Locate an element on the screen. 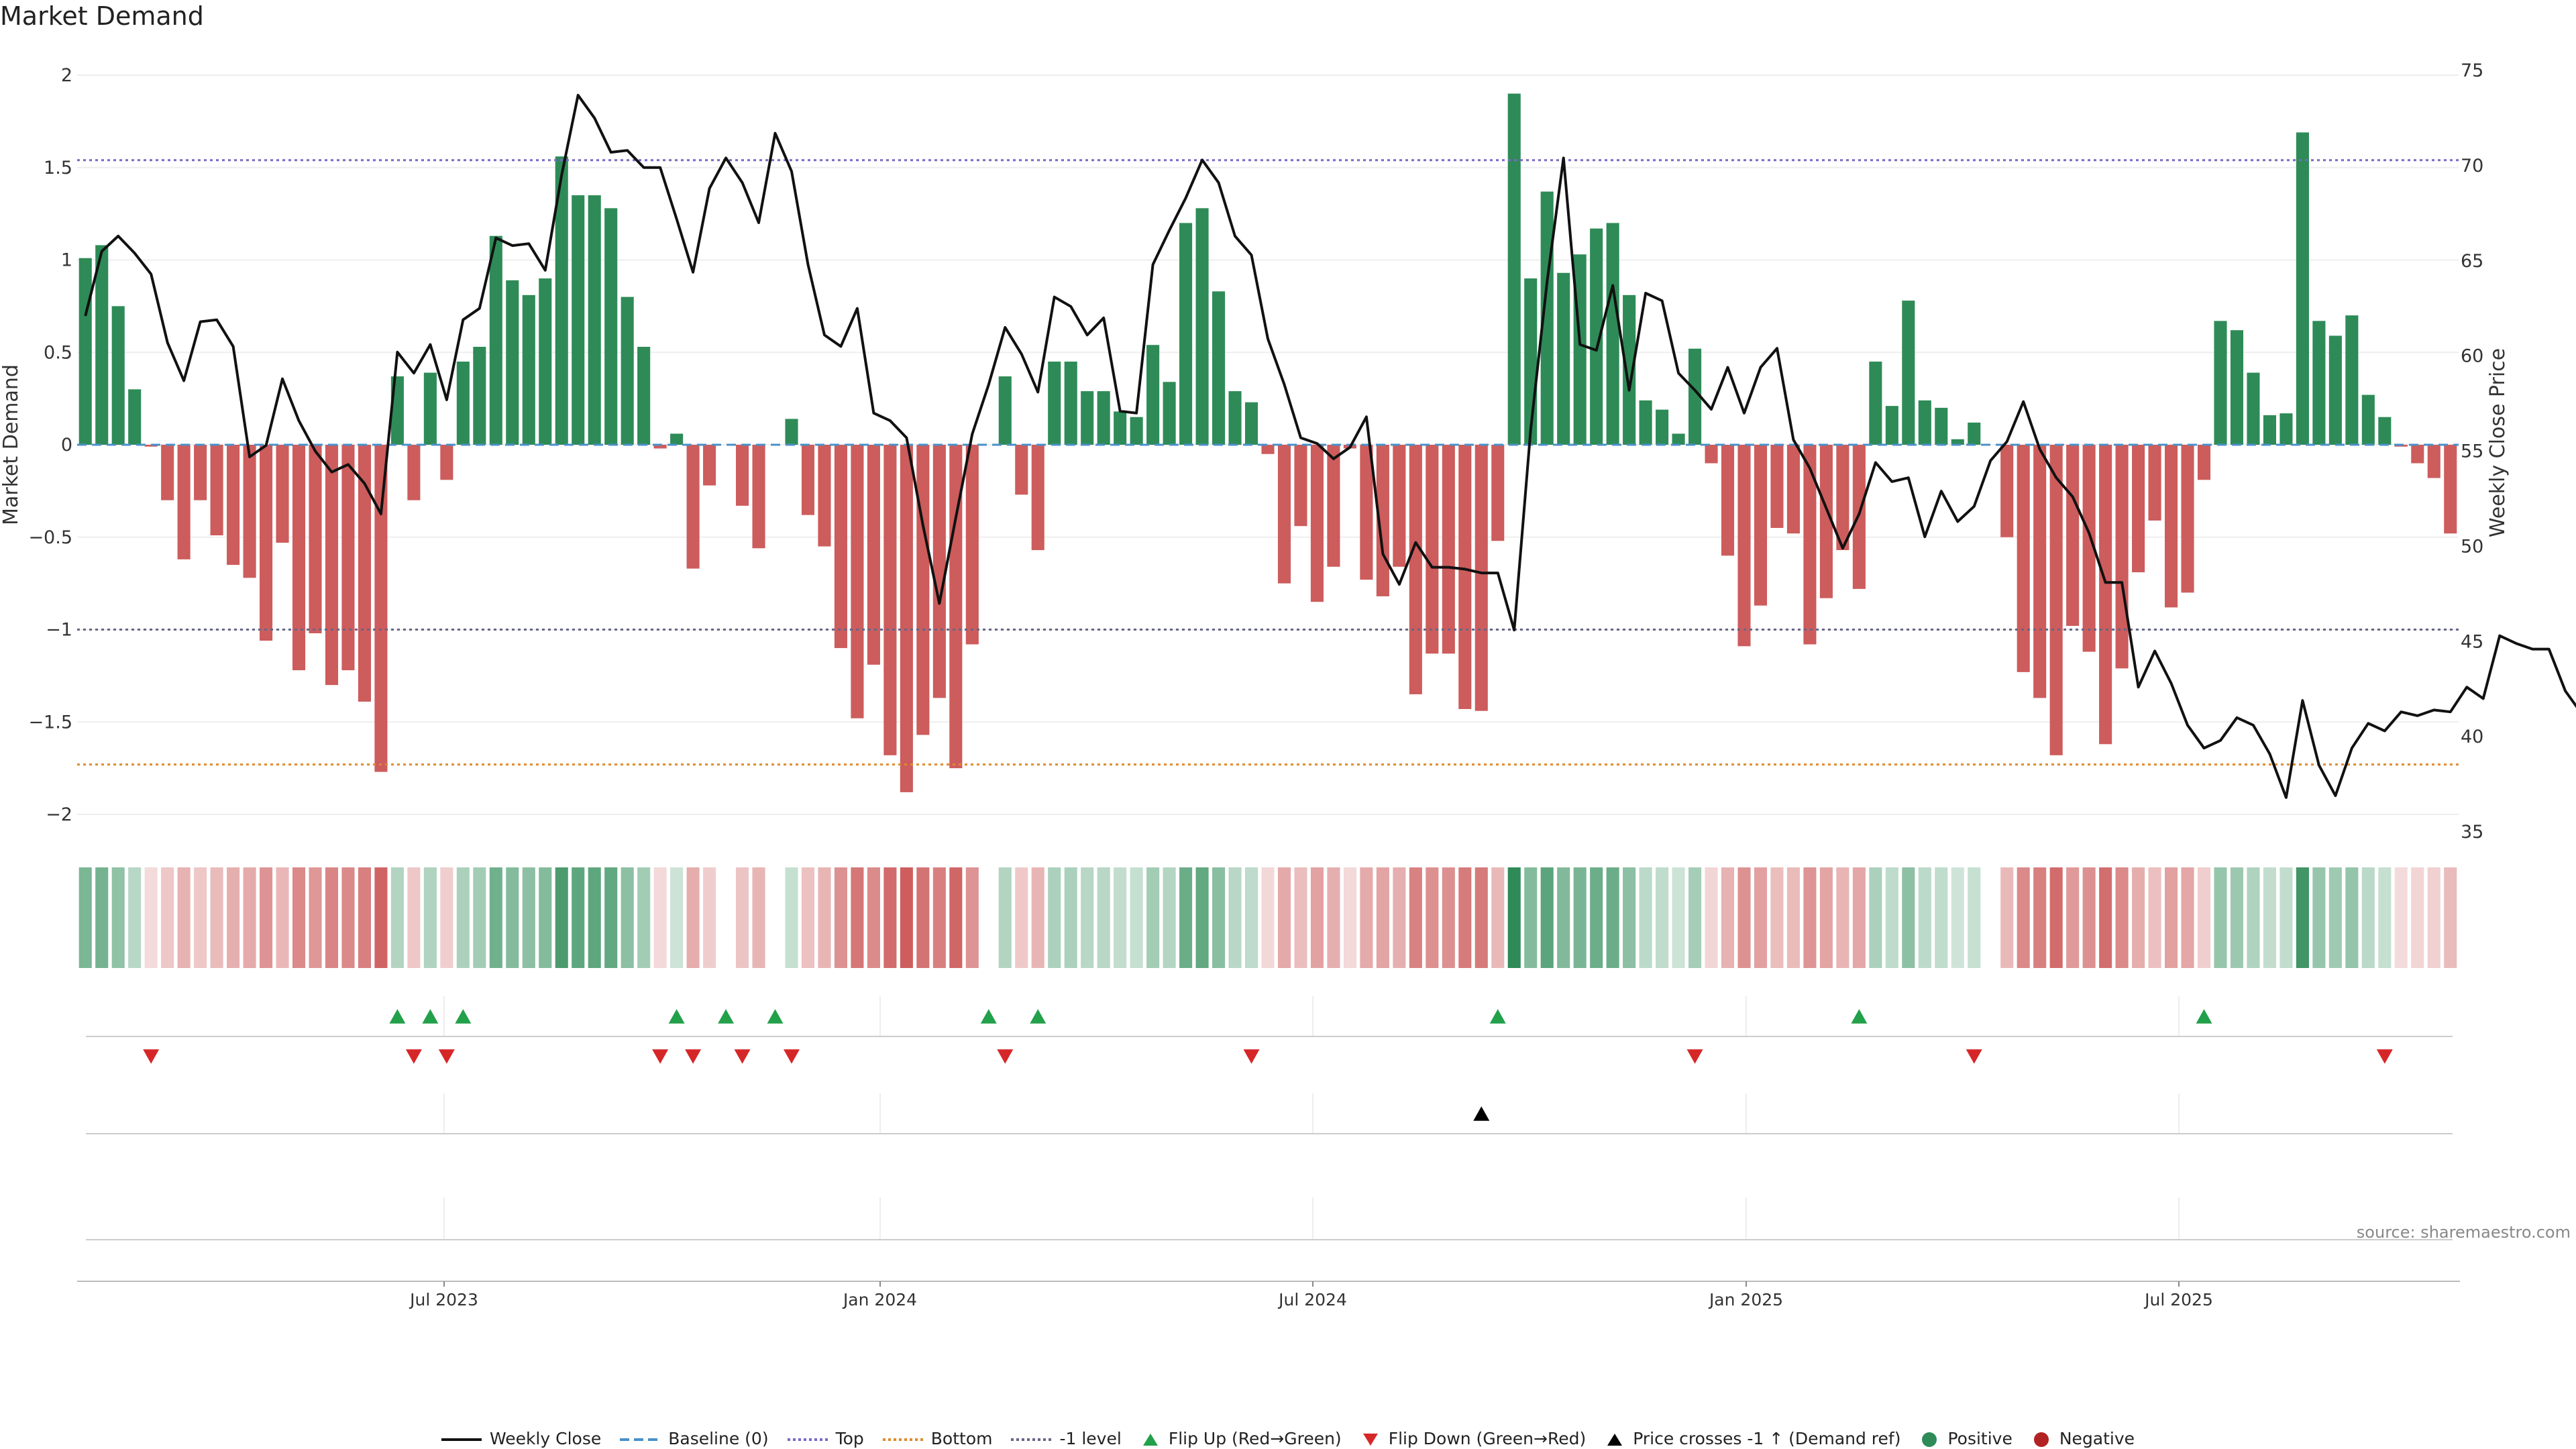 The image size is (2576, 1449). triangle-up-icon is located at coordinates (1150, 1439).